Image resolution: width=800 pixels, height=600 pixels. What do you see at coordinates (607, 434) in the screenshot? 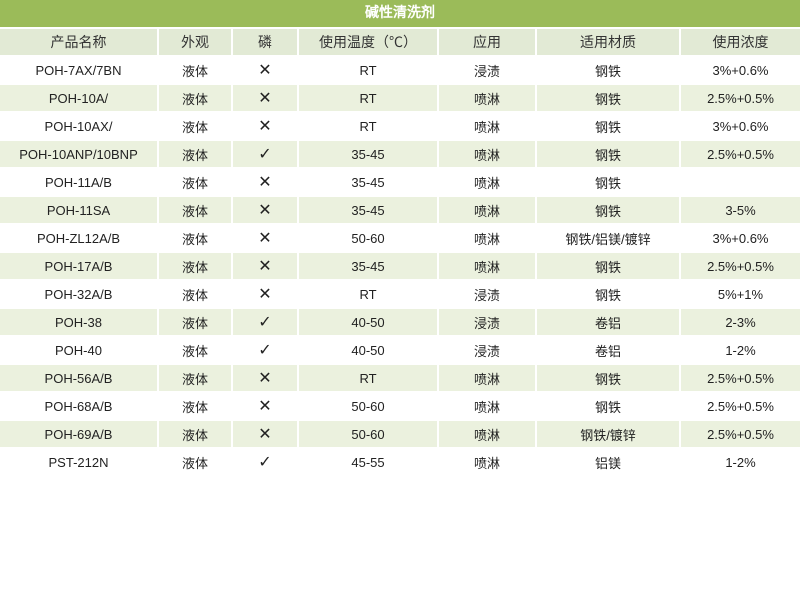
I see `cell-material: 钢铁/镀锌` at bounding box center [607, 434].